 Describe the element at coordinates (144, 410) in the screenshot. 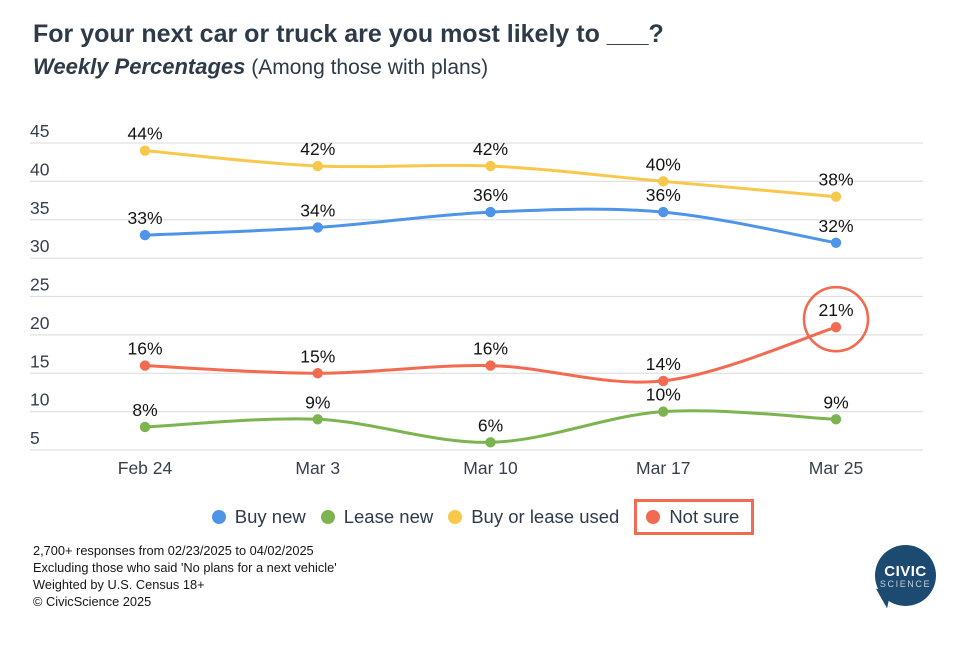

I see `data-label-lease-new: 8%` at that location.